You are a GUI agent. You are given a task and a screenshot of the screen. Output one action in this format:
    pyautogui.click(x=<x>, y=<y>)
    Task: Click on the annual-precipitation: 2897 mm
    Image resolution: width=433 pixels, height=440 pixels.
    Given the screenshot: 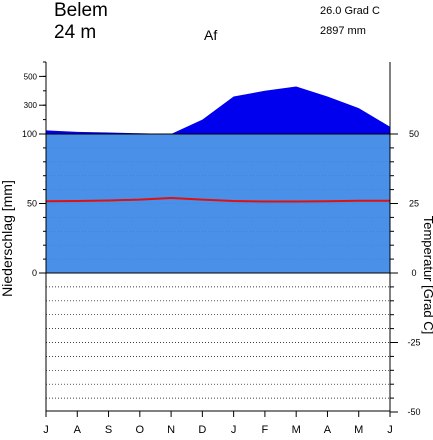 What is the action you would take?
    pyautogui.click(x=343, y=31)
    